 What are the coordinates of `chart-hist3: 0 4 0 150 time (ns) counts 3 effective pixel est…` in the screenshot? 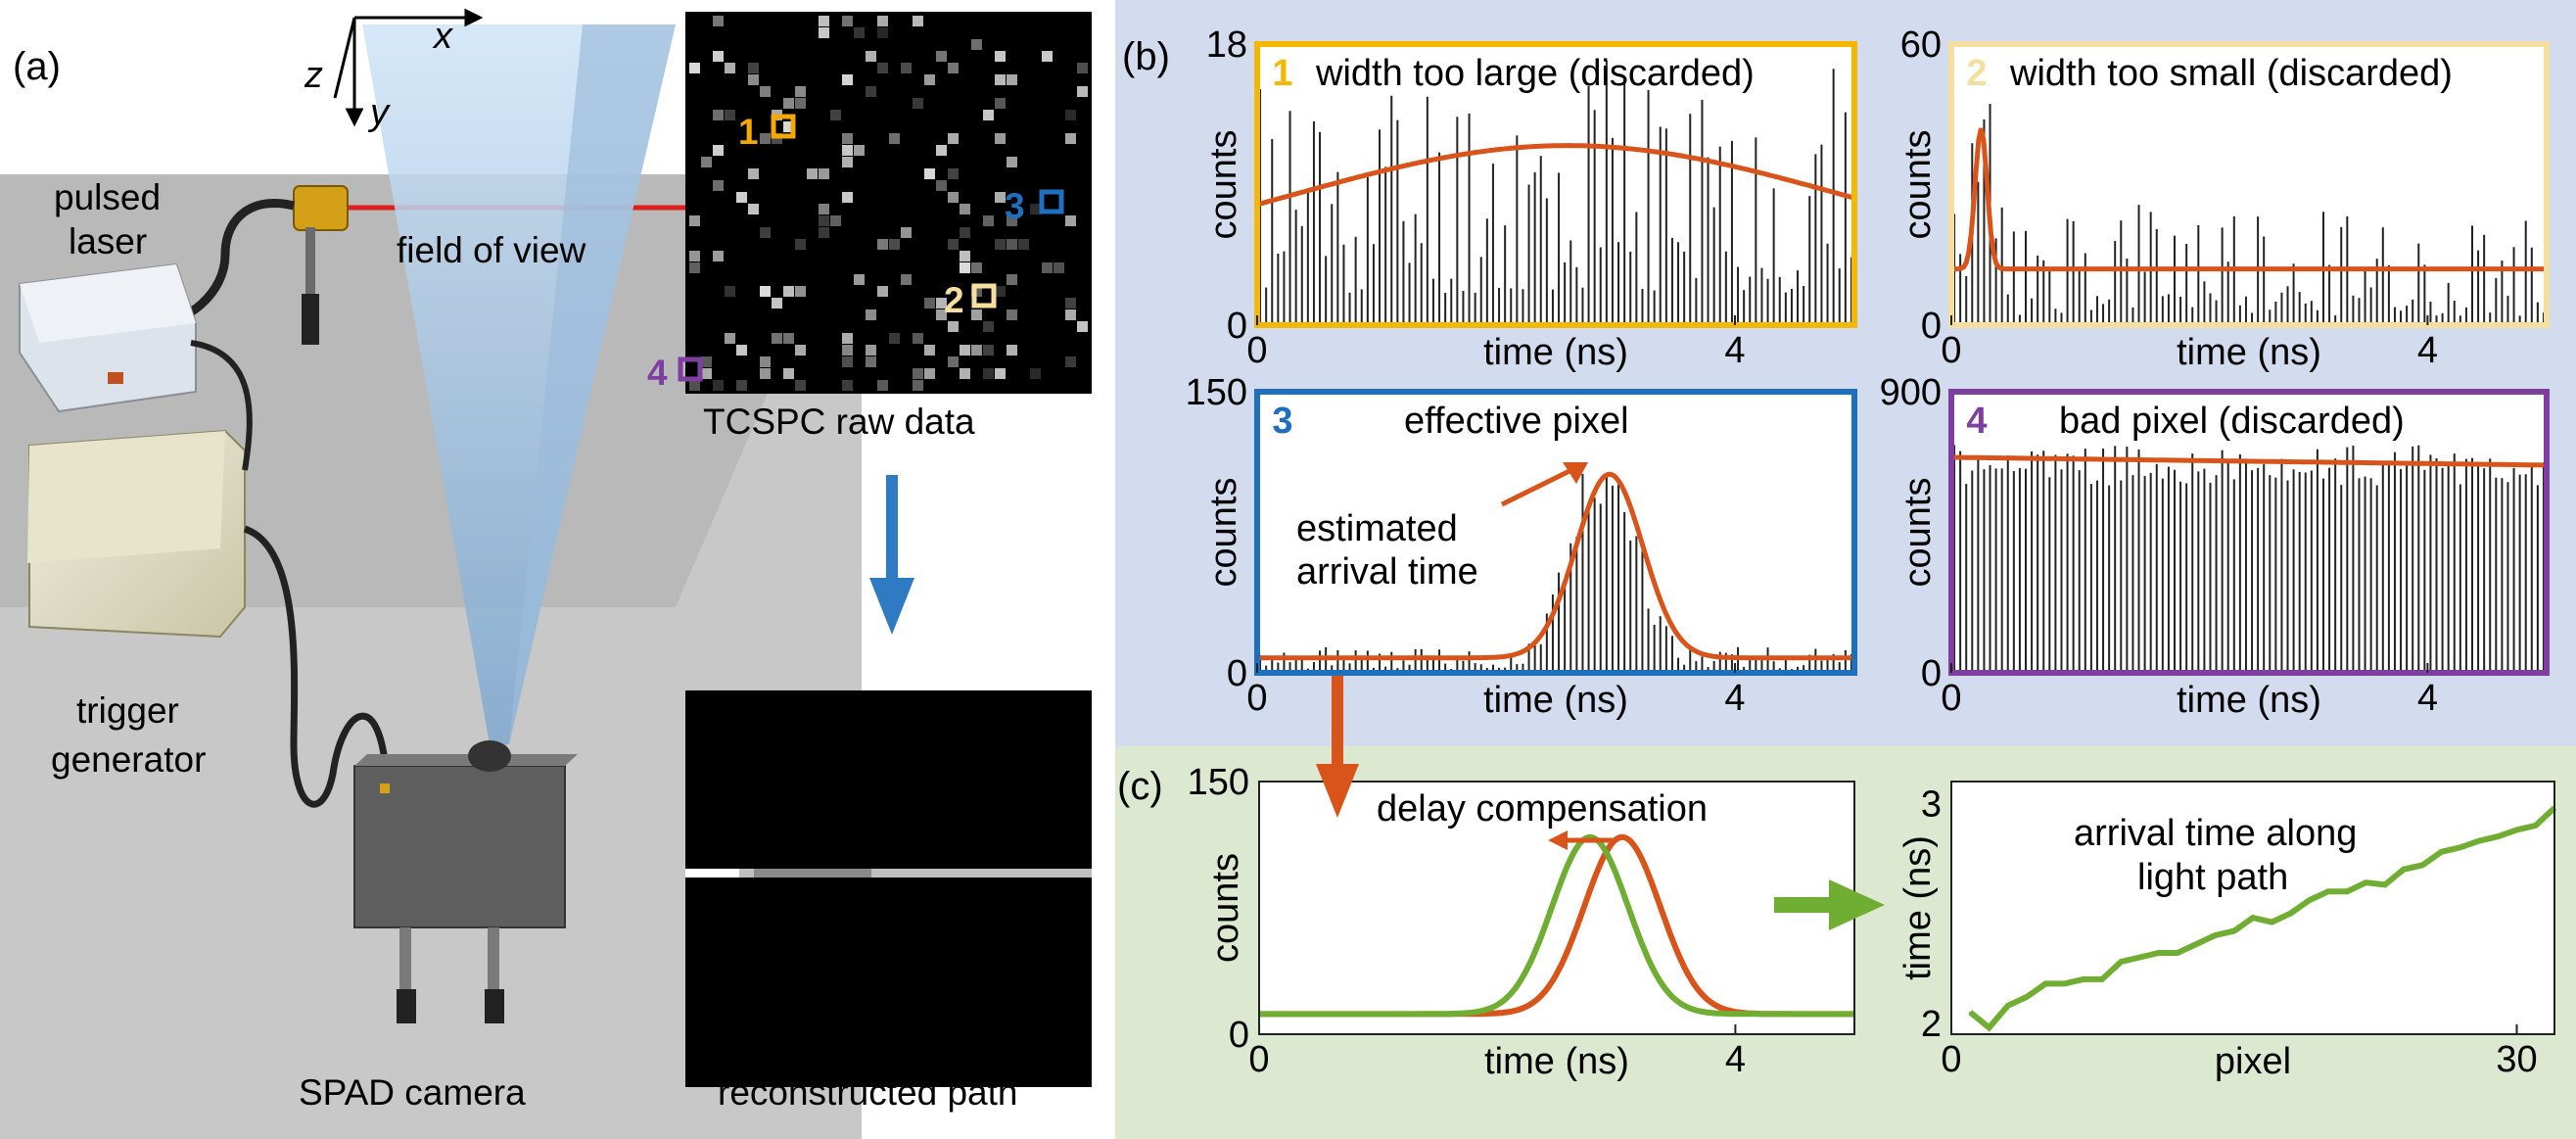 It's located at (1521, 546).